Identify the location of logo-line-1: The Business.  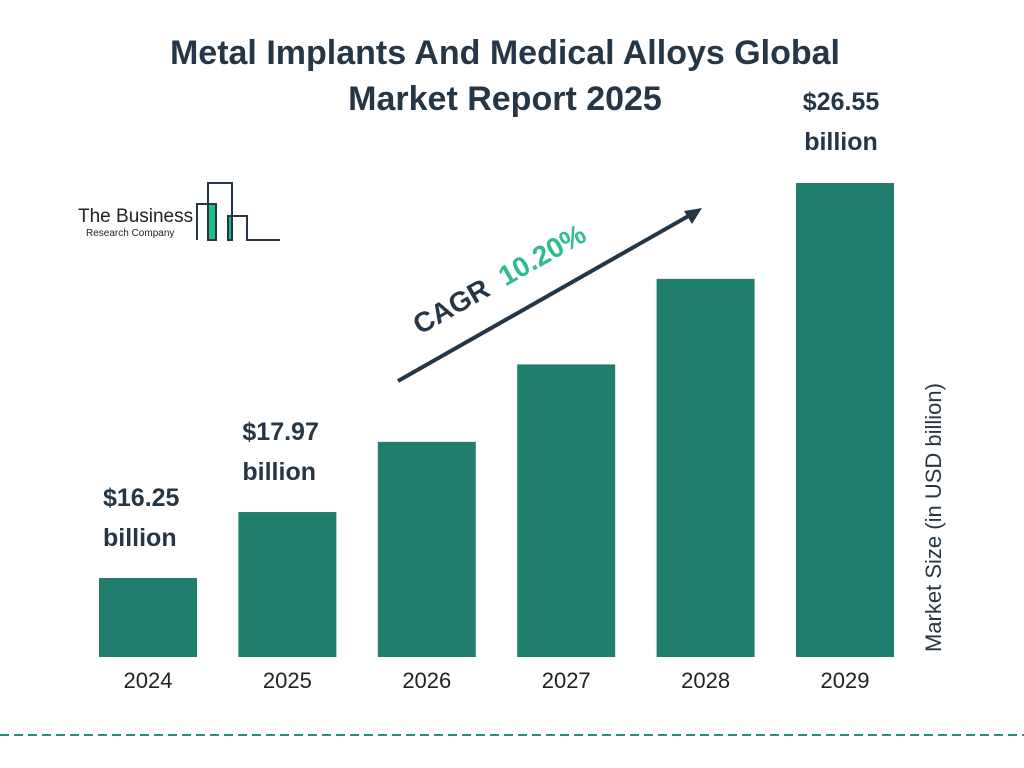
(135, 216).